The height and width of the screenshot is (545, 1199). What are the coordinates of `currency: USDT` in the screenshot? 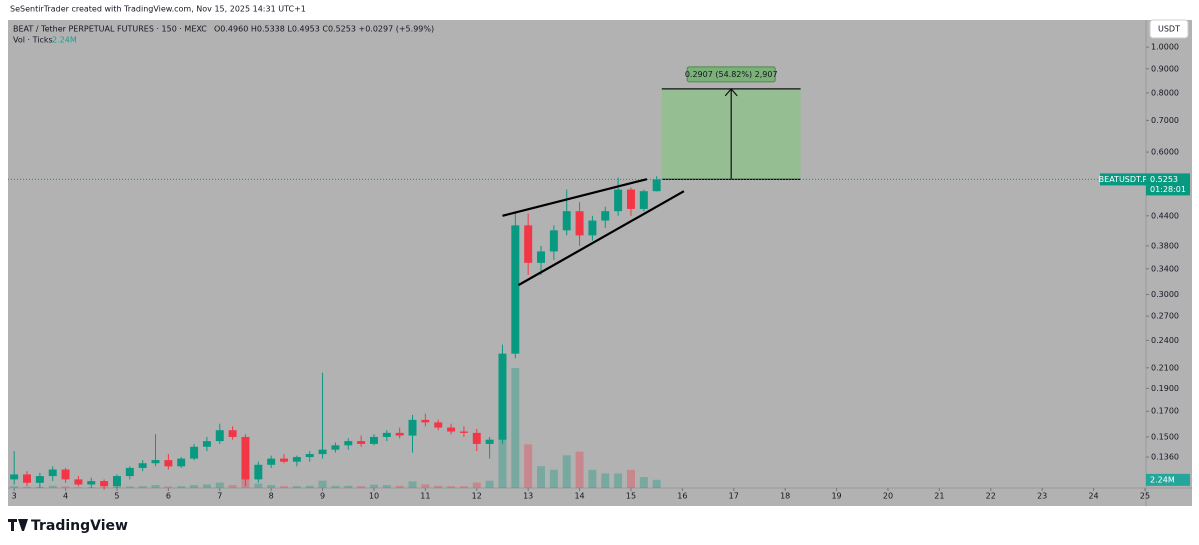 It's located at (1169, 29).